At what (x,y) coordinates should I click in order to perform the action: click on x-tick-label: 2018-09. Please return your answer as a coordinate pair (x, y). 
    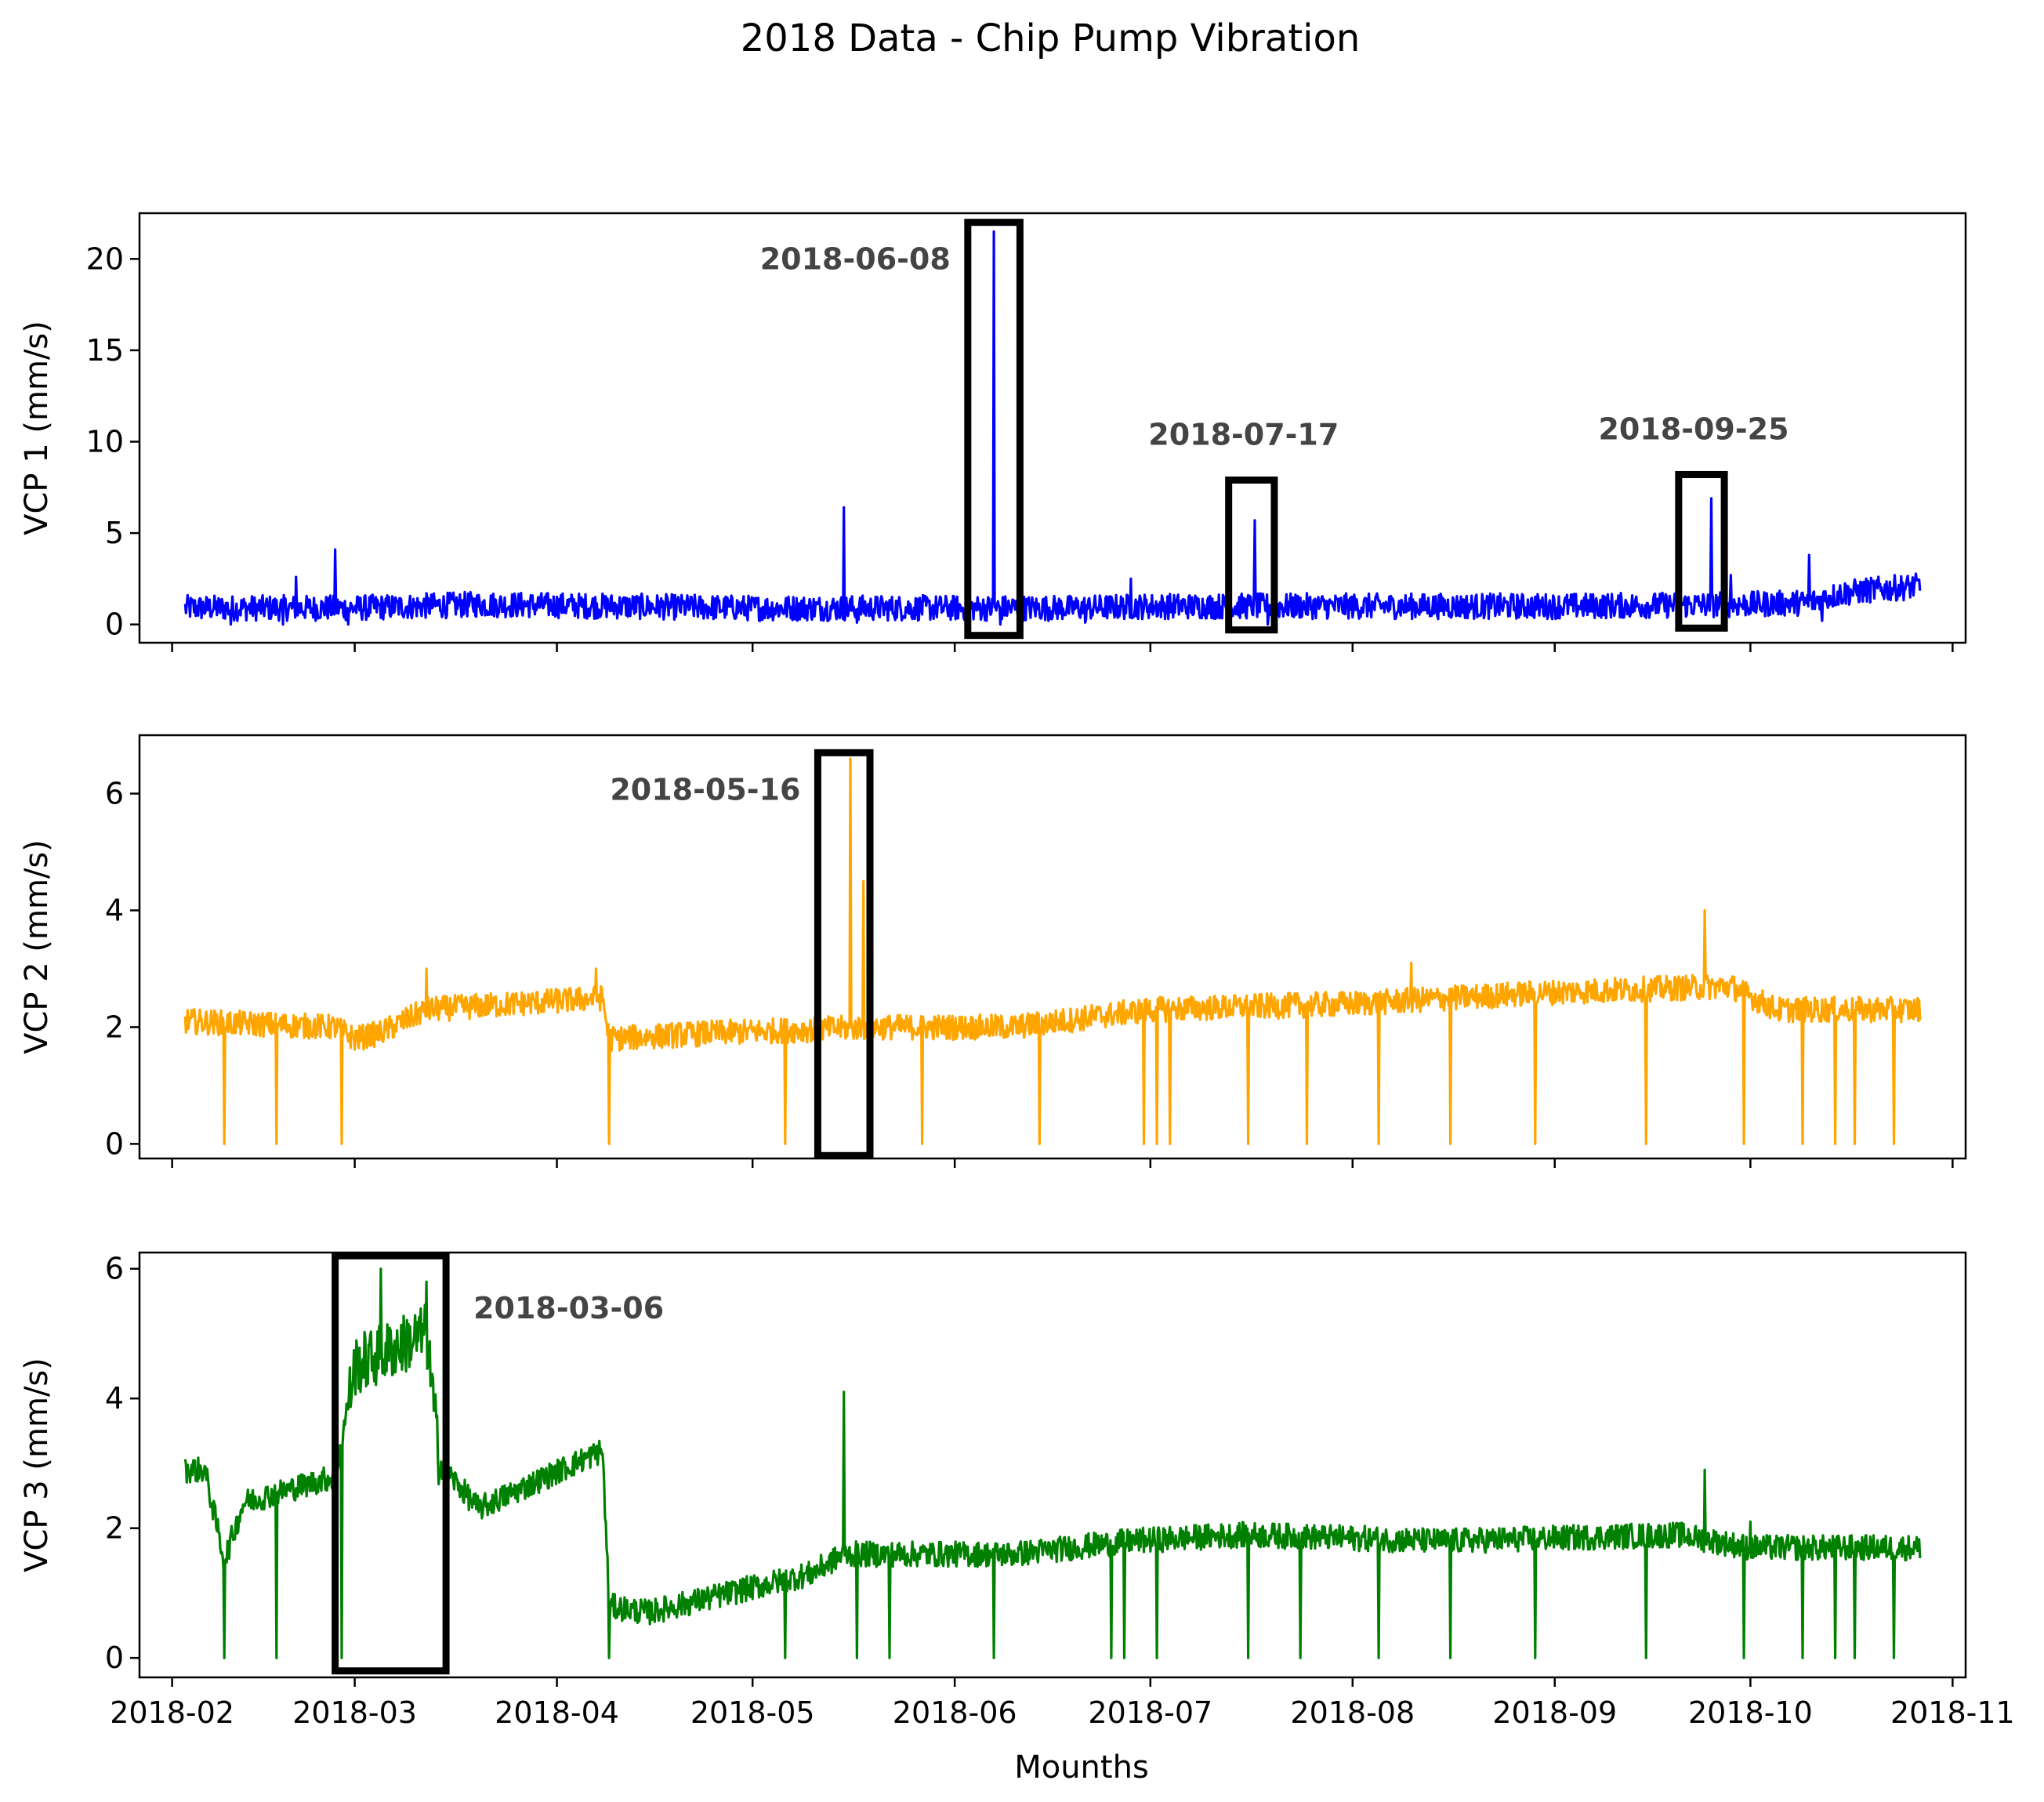
    Looking at the image, I should click on (1554, 1712).